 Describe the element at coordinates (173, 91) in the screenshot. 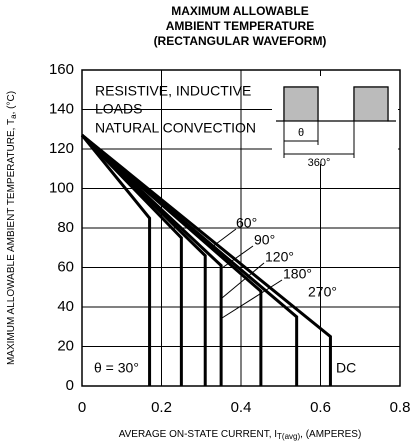

I see `annotation: RESISTIVE, INDUCTIVE` at that location.